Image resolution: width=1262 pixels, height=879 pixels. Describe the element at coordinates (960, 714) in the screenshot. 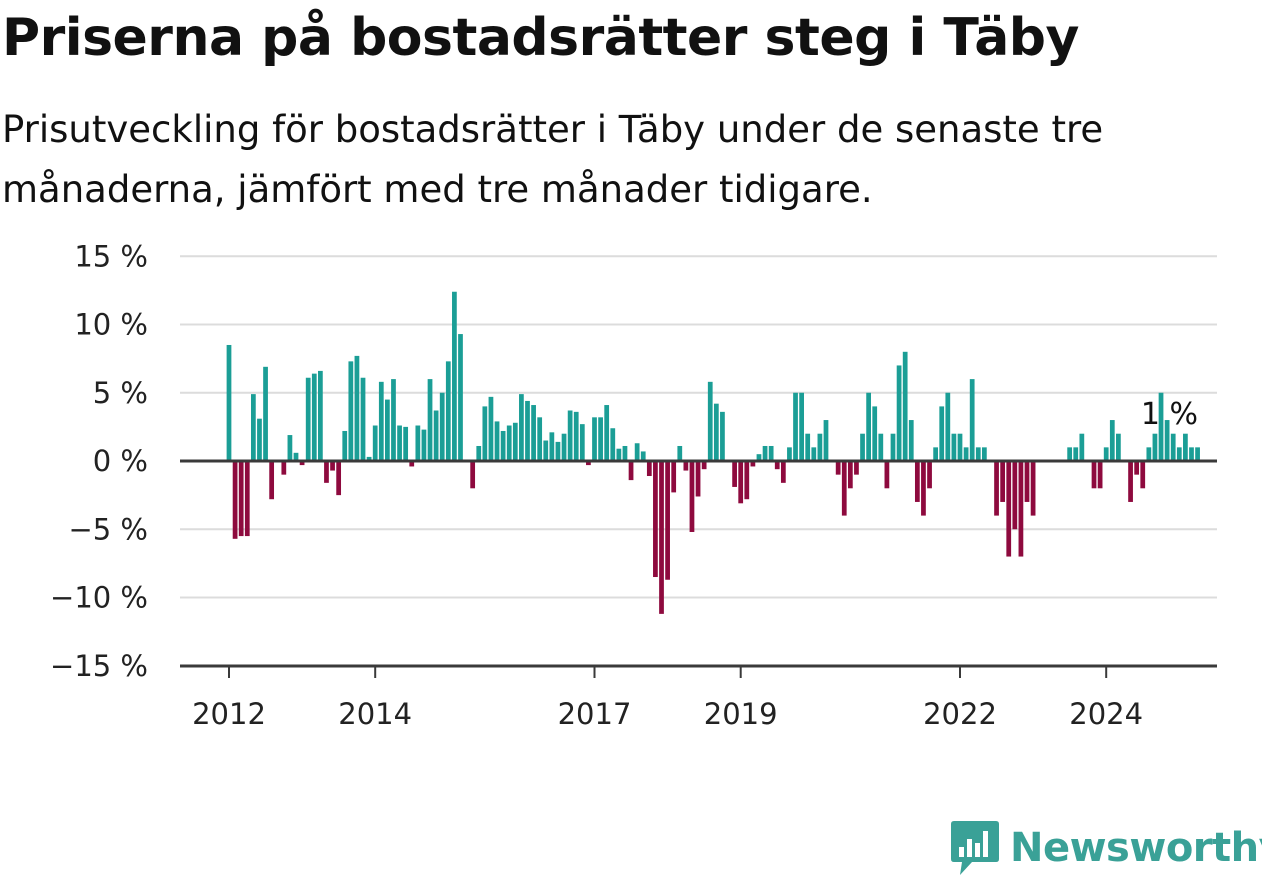

I see `x-tick-label: 2022` at that location.